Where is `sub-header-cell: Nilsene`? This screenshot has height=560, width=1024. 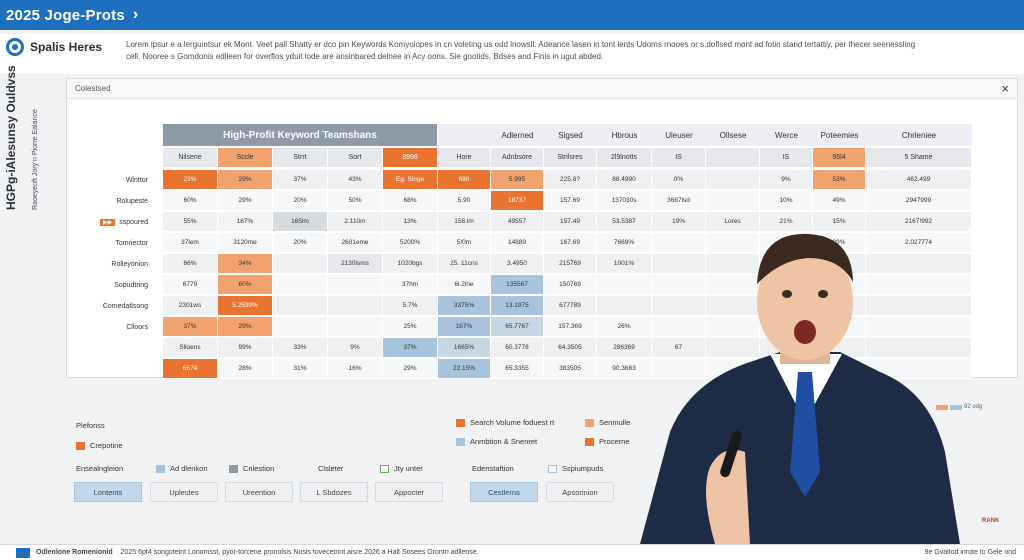 sub-header-cell: Nilsene is located at coordinates (190, 158).